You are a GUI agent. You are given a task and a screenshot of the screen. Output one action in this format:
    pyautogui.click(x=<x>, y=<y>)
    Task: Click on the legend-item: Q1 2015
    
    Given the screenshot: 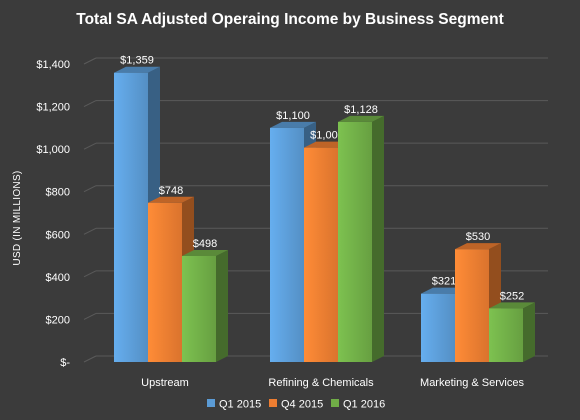 What is the action you would take?
    pyautogui.click(x=234, y=405)
    